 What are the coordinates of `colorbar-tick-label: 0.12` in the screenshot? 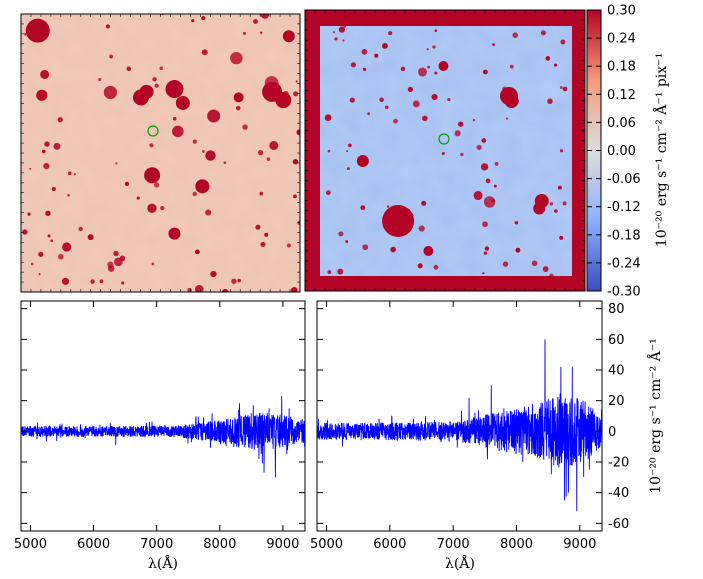 It's located at (621, 95).